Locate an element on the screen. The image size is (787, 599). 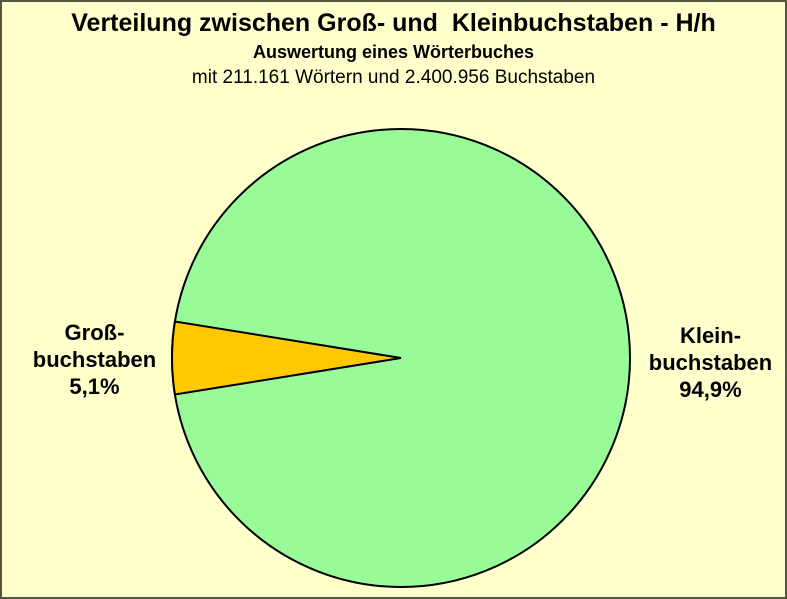
kleinbuchstaben-callout-label: Klein- buchstaben 94,9% is located at coordinates (710, 362).